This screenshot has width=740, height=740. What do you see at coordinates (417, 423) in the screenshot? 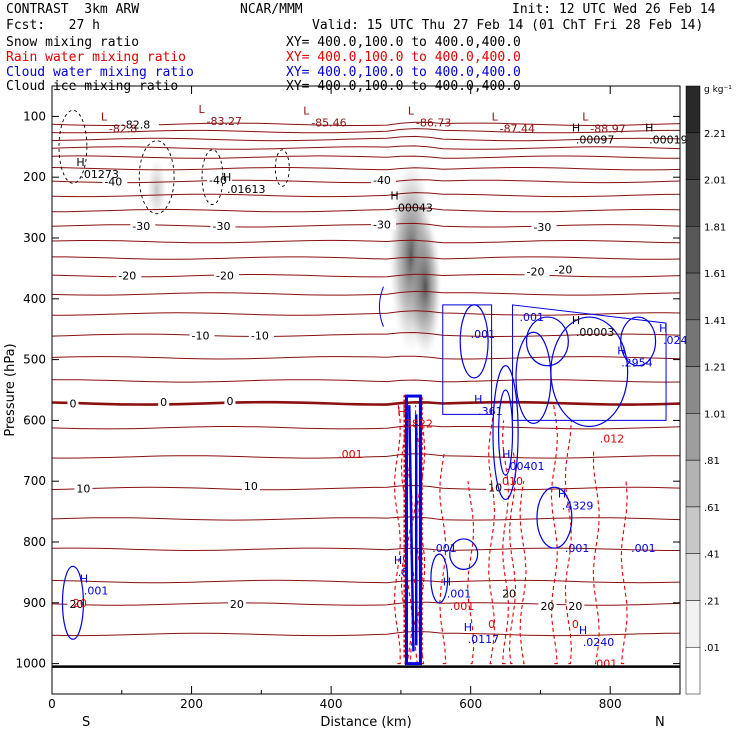
I see `high-value: .3822` at bounding box center [417, 423].